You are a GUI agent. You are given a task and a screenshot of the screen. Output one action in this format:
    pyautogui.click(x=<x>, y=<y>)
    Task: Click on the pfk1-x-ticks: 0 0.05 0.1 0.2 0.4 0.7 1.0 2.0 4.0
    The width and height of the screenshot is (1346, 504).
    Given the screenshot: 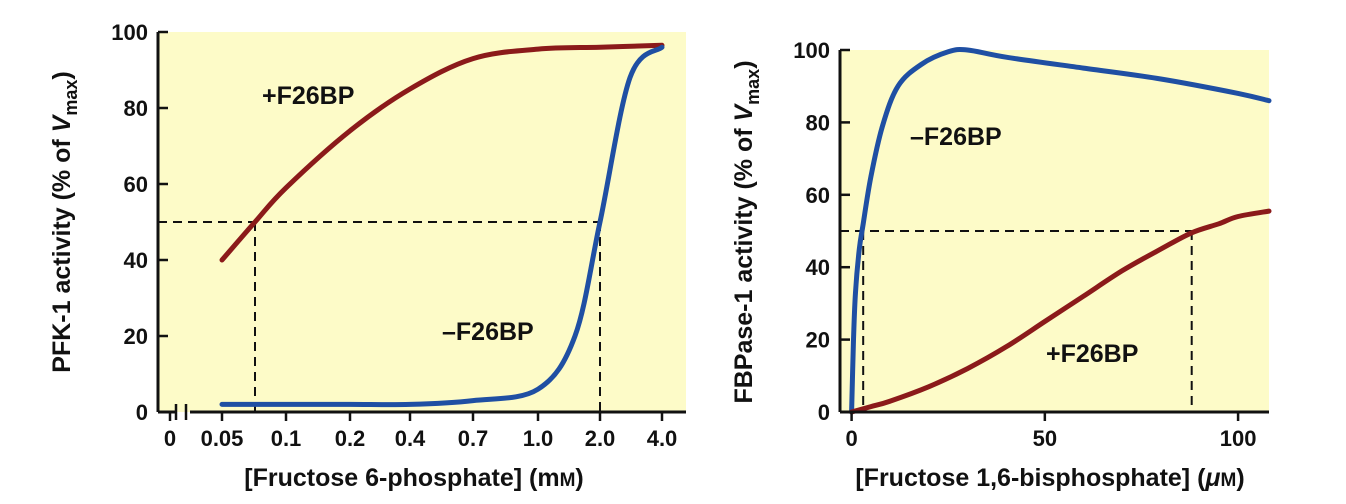 What is the action you would take?
    pyautogui.click(x=420, y=431)
    